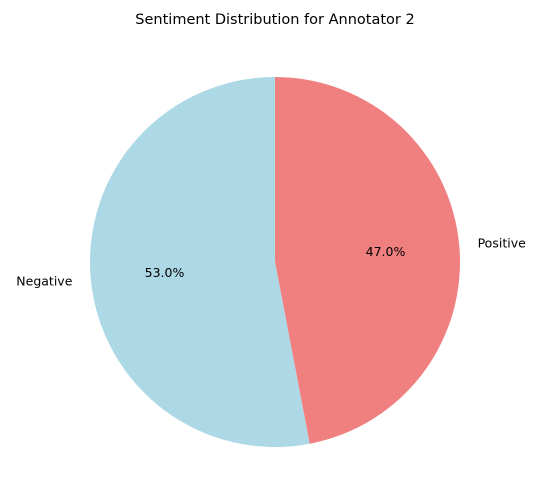 The width and height of the screenshot is (540, 504). Describe the element at coordinates (271, 261) in the screenshot. I see `pie-labels: Positive 47.0% Negative 53.0%` at that location.